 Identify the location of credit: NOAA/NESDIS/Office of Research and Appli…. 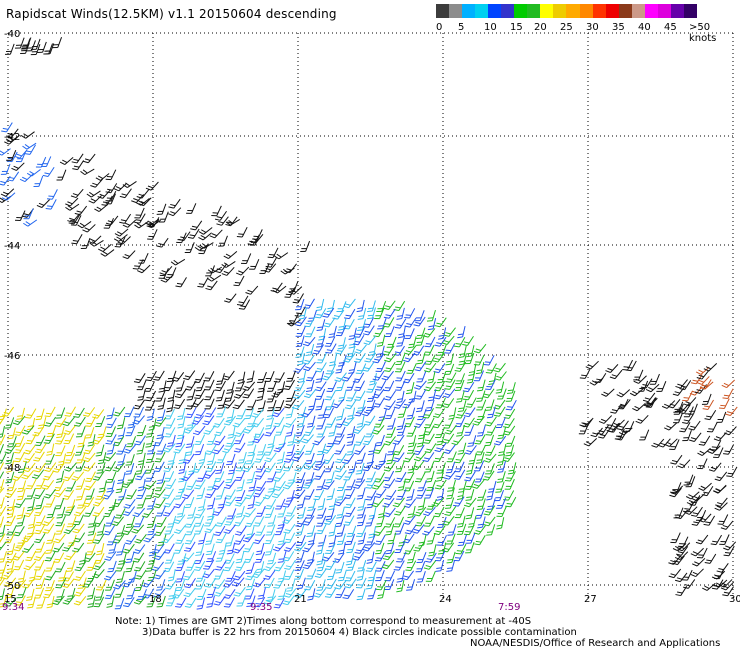
(595, 643).